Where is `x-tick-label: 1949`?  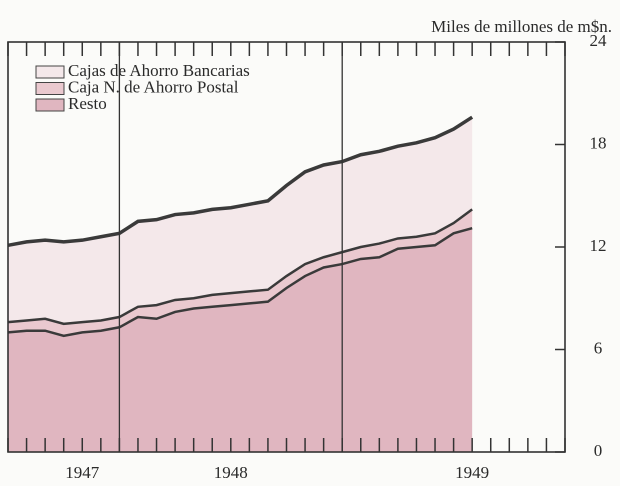 x-tick-label: 1949 is located at coordinates (472, 472).